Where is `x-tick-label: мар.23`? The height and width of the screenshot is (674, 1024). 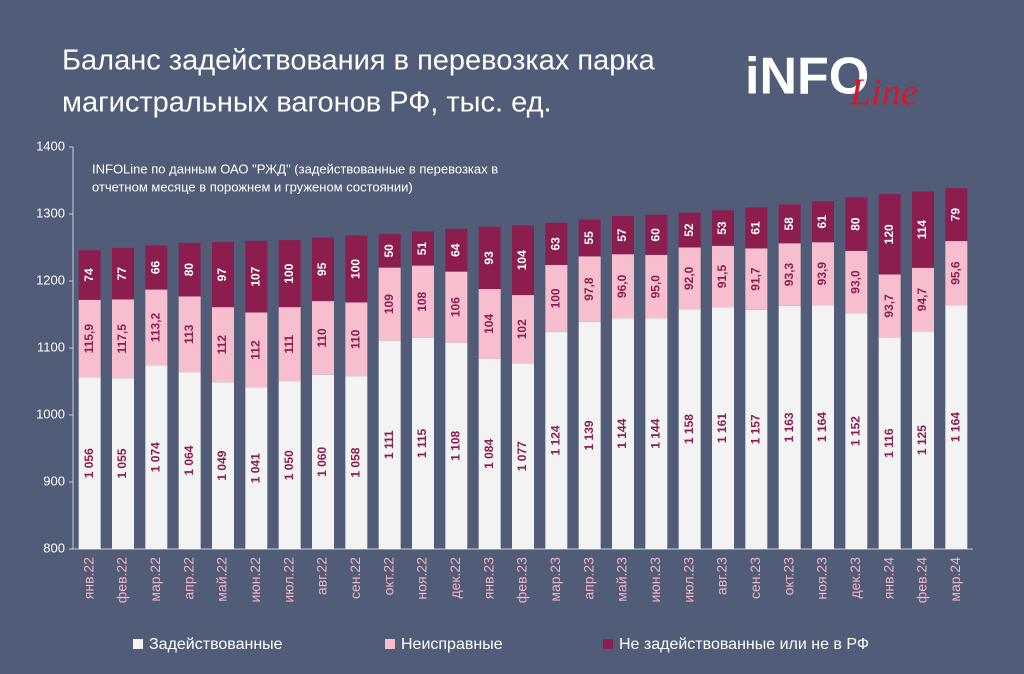 x-tick-label: мар.23 is located at coordinates (555, 579).